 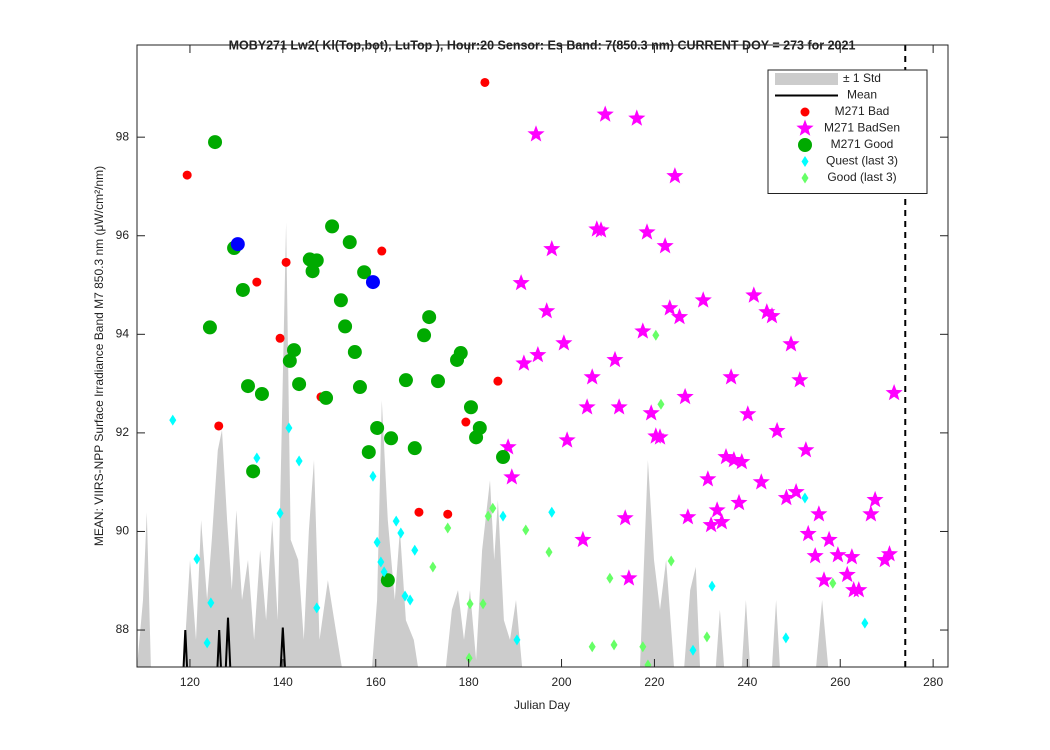 What do you see at coordinates (862, 128) in the screenshot?
I see `legend-label: M271 BadSen` at bounding box center [862, 128].